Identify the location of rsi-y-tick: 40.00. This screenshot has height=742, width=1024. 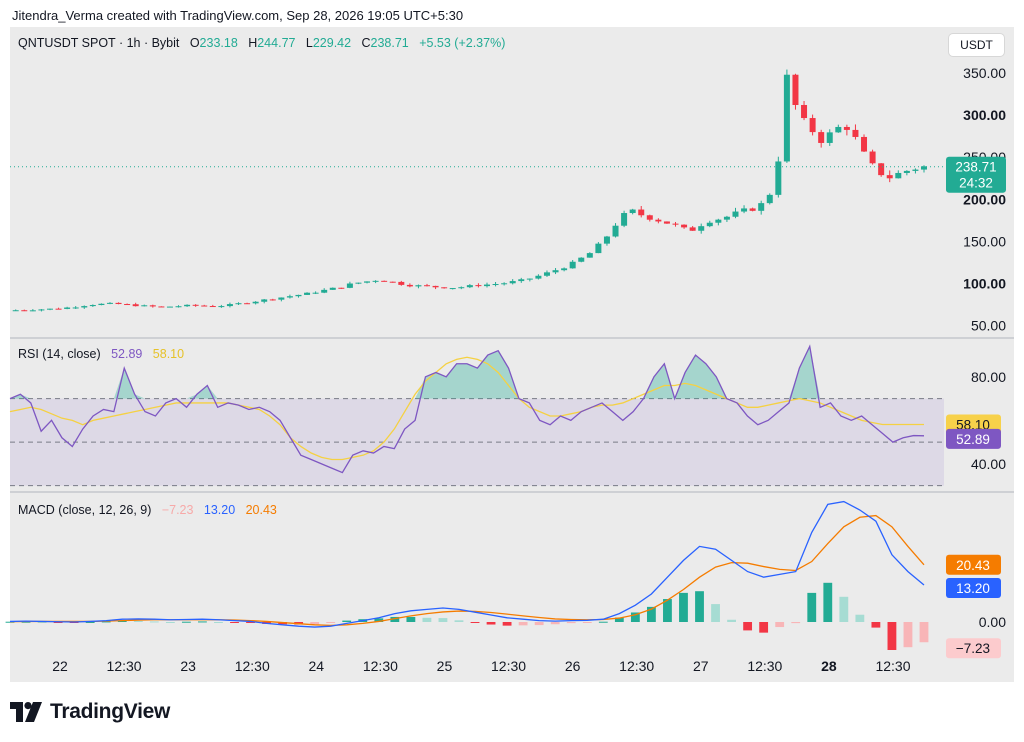
(988, 464).